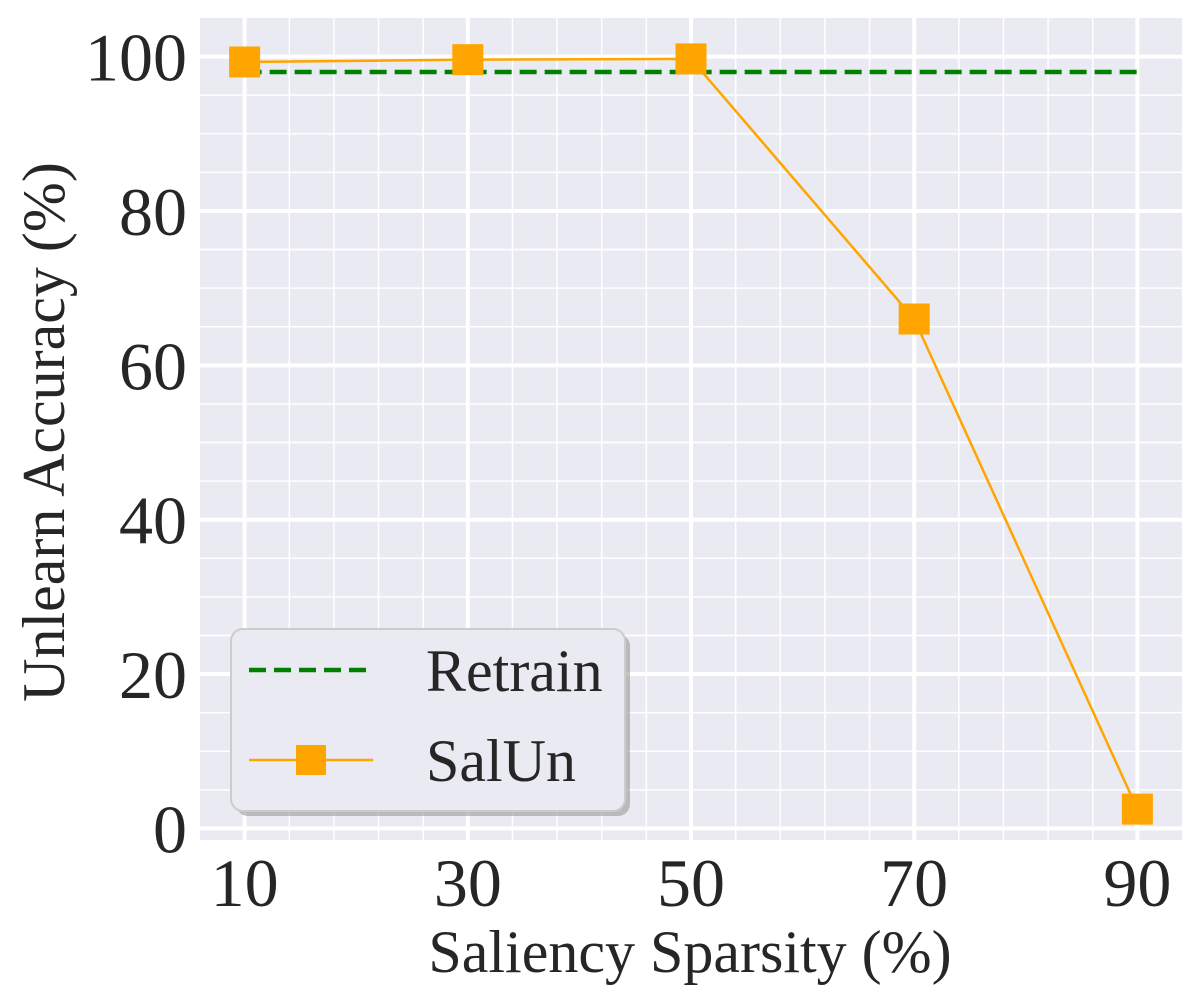 The height and width of the screenshot is (1000, 1200). What do you see at coordinates (153, 366) in the screenshot?
I see `y-tick-label: 60` at bounding box center [153, 366].